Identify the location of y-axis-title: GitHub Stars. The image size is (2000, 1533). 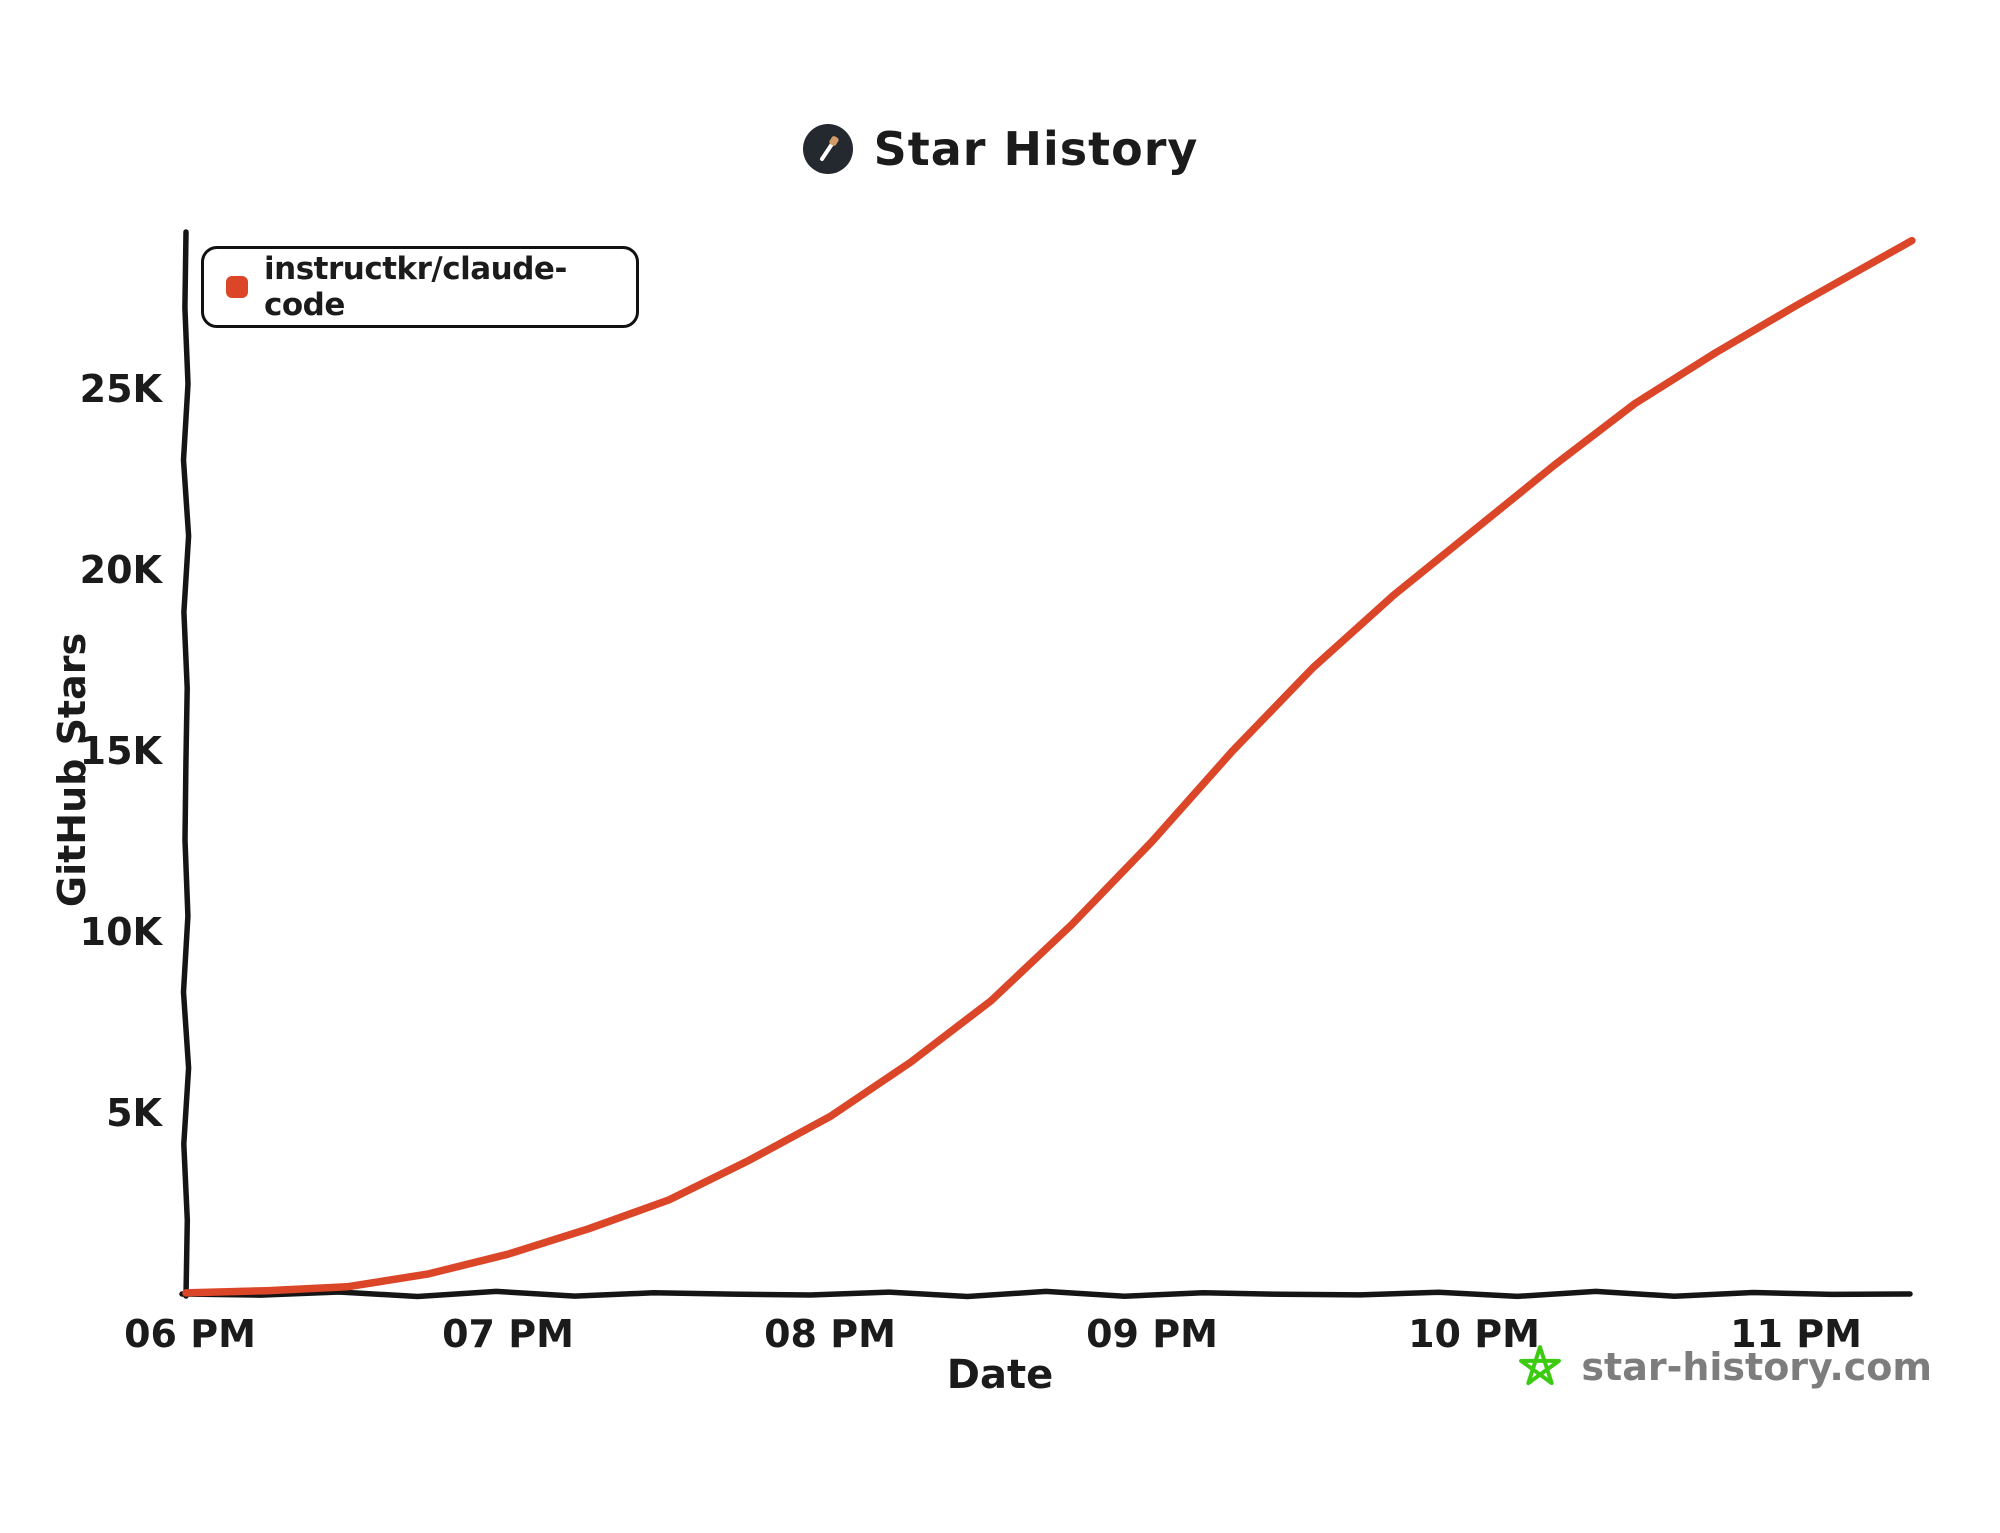
(72, 770).